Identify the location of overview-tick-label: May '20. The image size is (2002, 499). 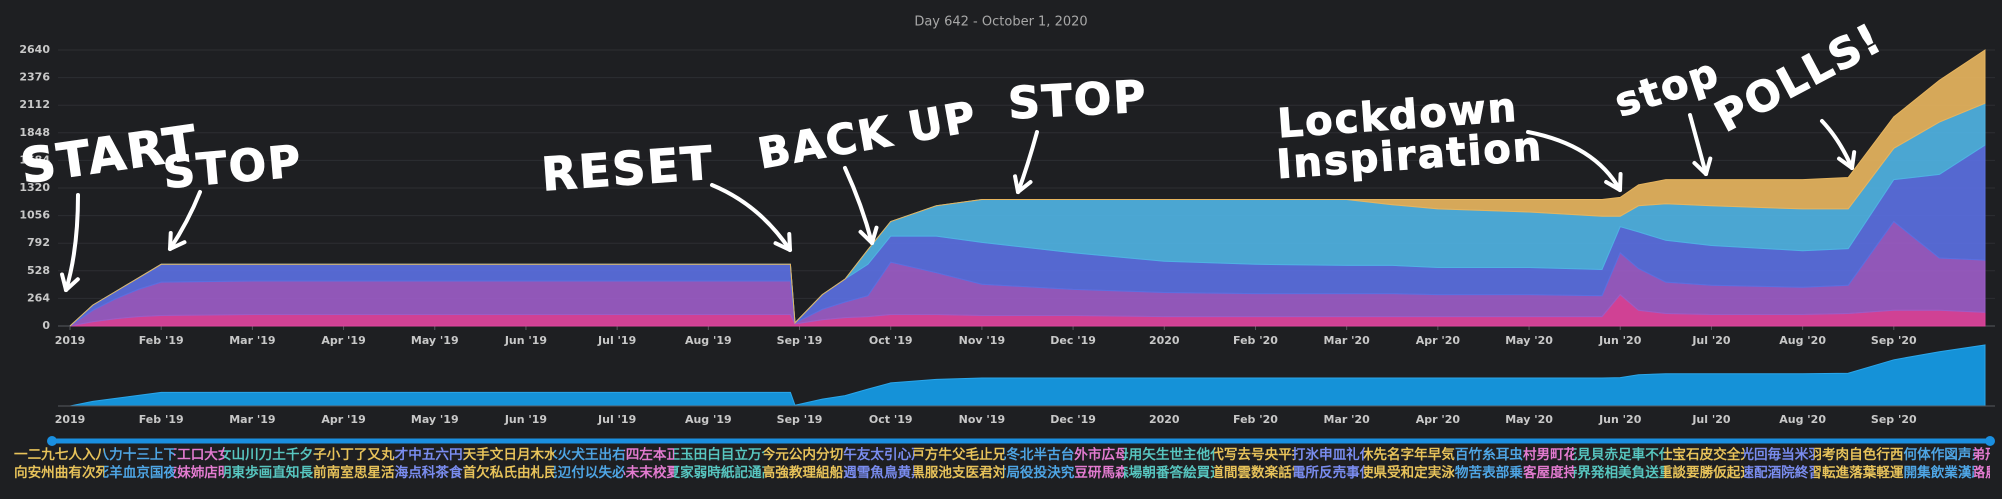
(1529, 419).